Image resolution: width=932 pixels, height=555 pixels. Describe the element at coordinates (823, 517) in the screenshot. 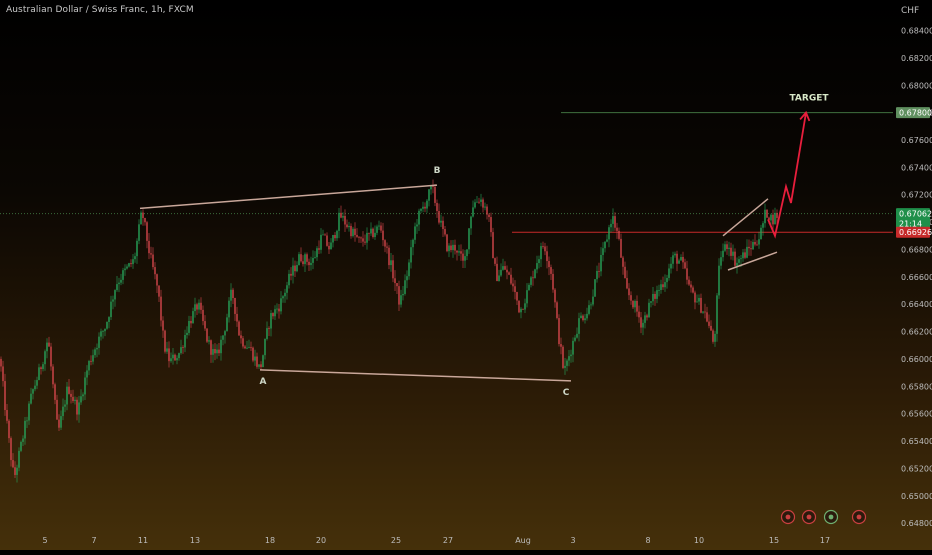

I see `event-icons` at that location.